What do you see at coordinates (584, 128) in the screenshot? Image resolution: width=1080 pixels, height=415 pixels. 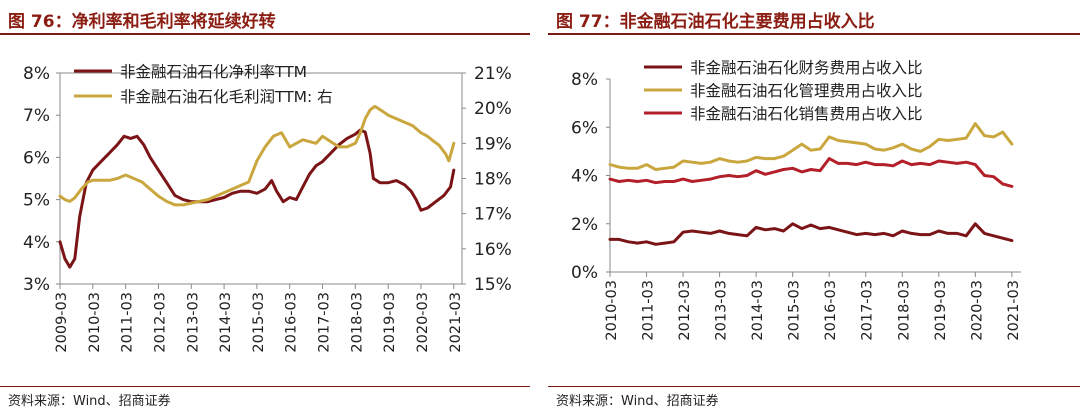 I see `y-tick-label: 6%` at bounding box center [584, 128].